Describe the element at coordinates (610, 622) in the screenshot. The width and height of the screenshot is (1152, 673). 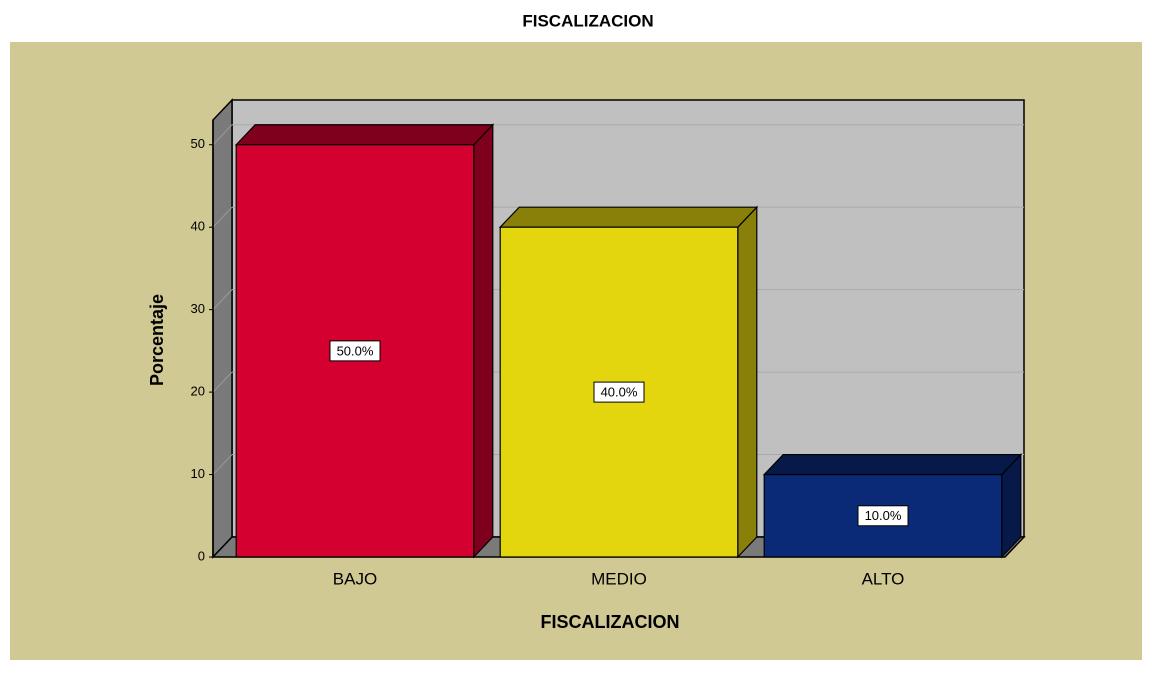
I see `x-axis-label: FISCALIZACION` at that location.